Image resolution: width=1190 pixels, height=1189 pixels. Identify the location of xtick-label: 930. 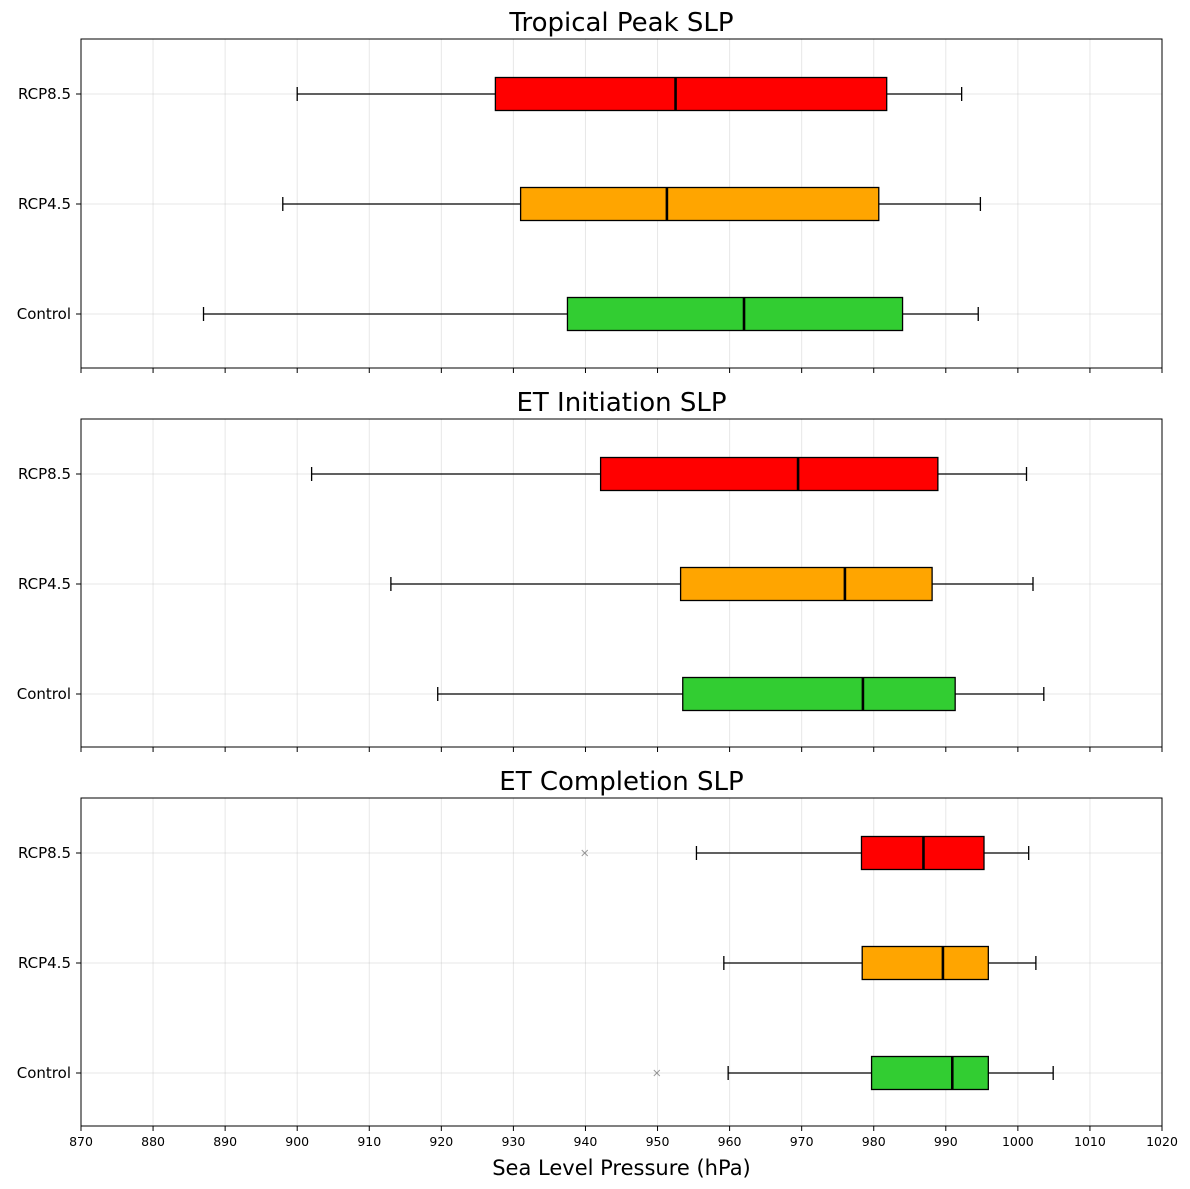
(513, 1141).